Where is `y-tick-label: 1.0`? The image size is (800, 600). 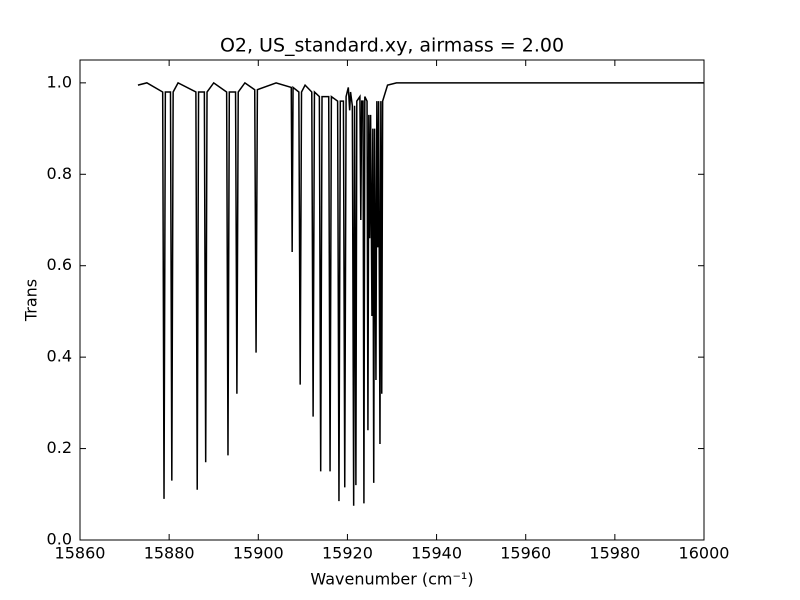
y-tick-label: 1.0 is located at coordinates (59, 81).